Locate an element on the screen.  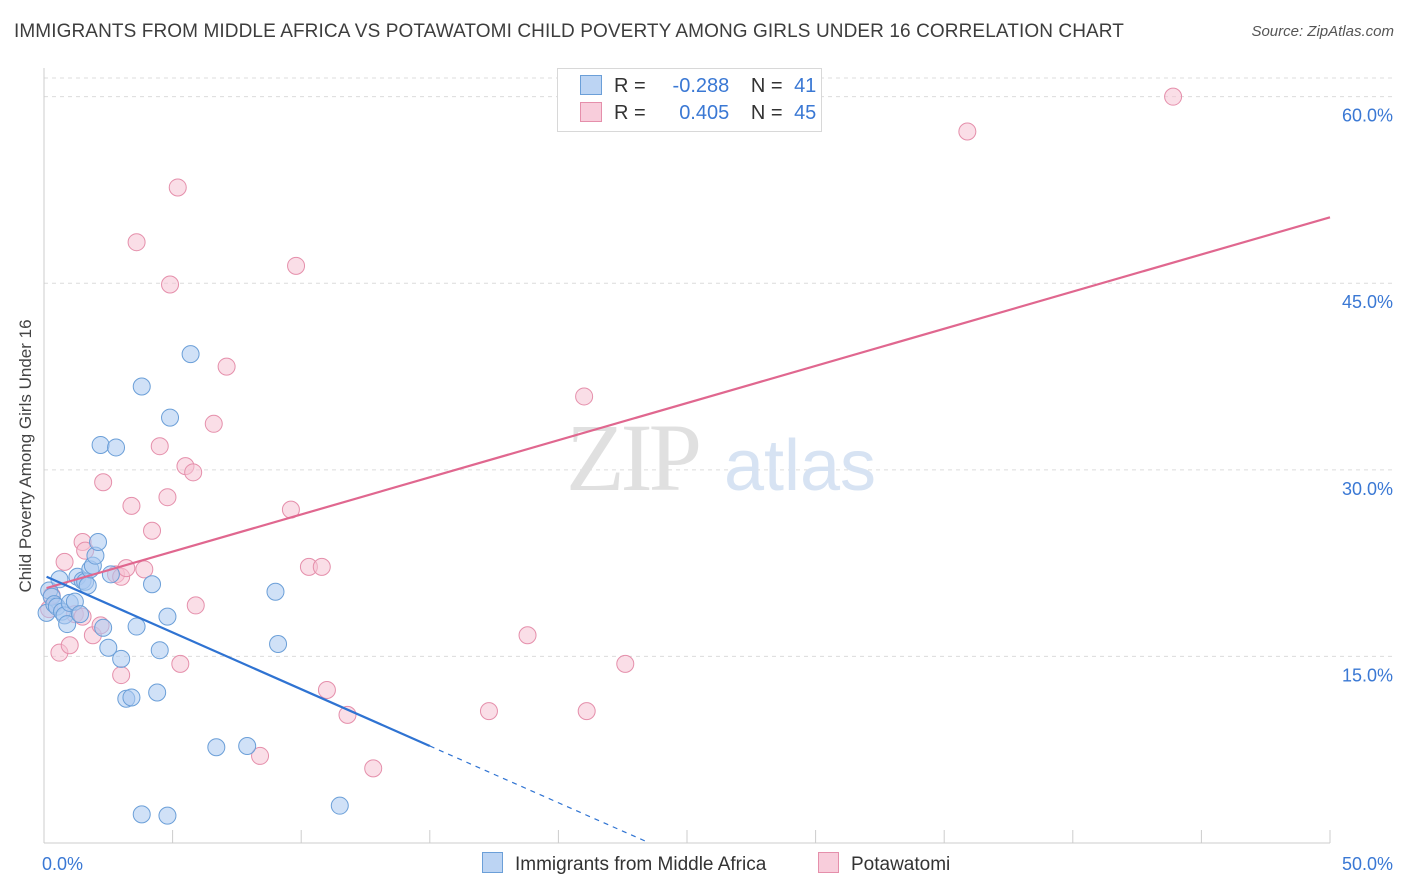
legend-row-potawatomi: R = 0.405 N = 45 is located at coordinates (698, 114).